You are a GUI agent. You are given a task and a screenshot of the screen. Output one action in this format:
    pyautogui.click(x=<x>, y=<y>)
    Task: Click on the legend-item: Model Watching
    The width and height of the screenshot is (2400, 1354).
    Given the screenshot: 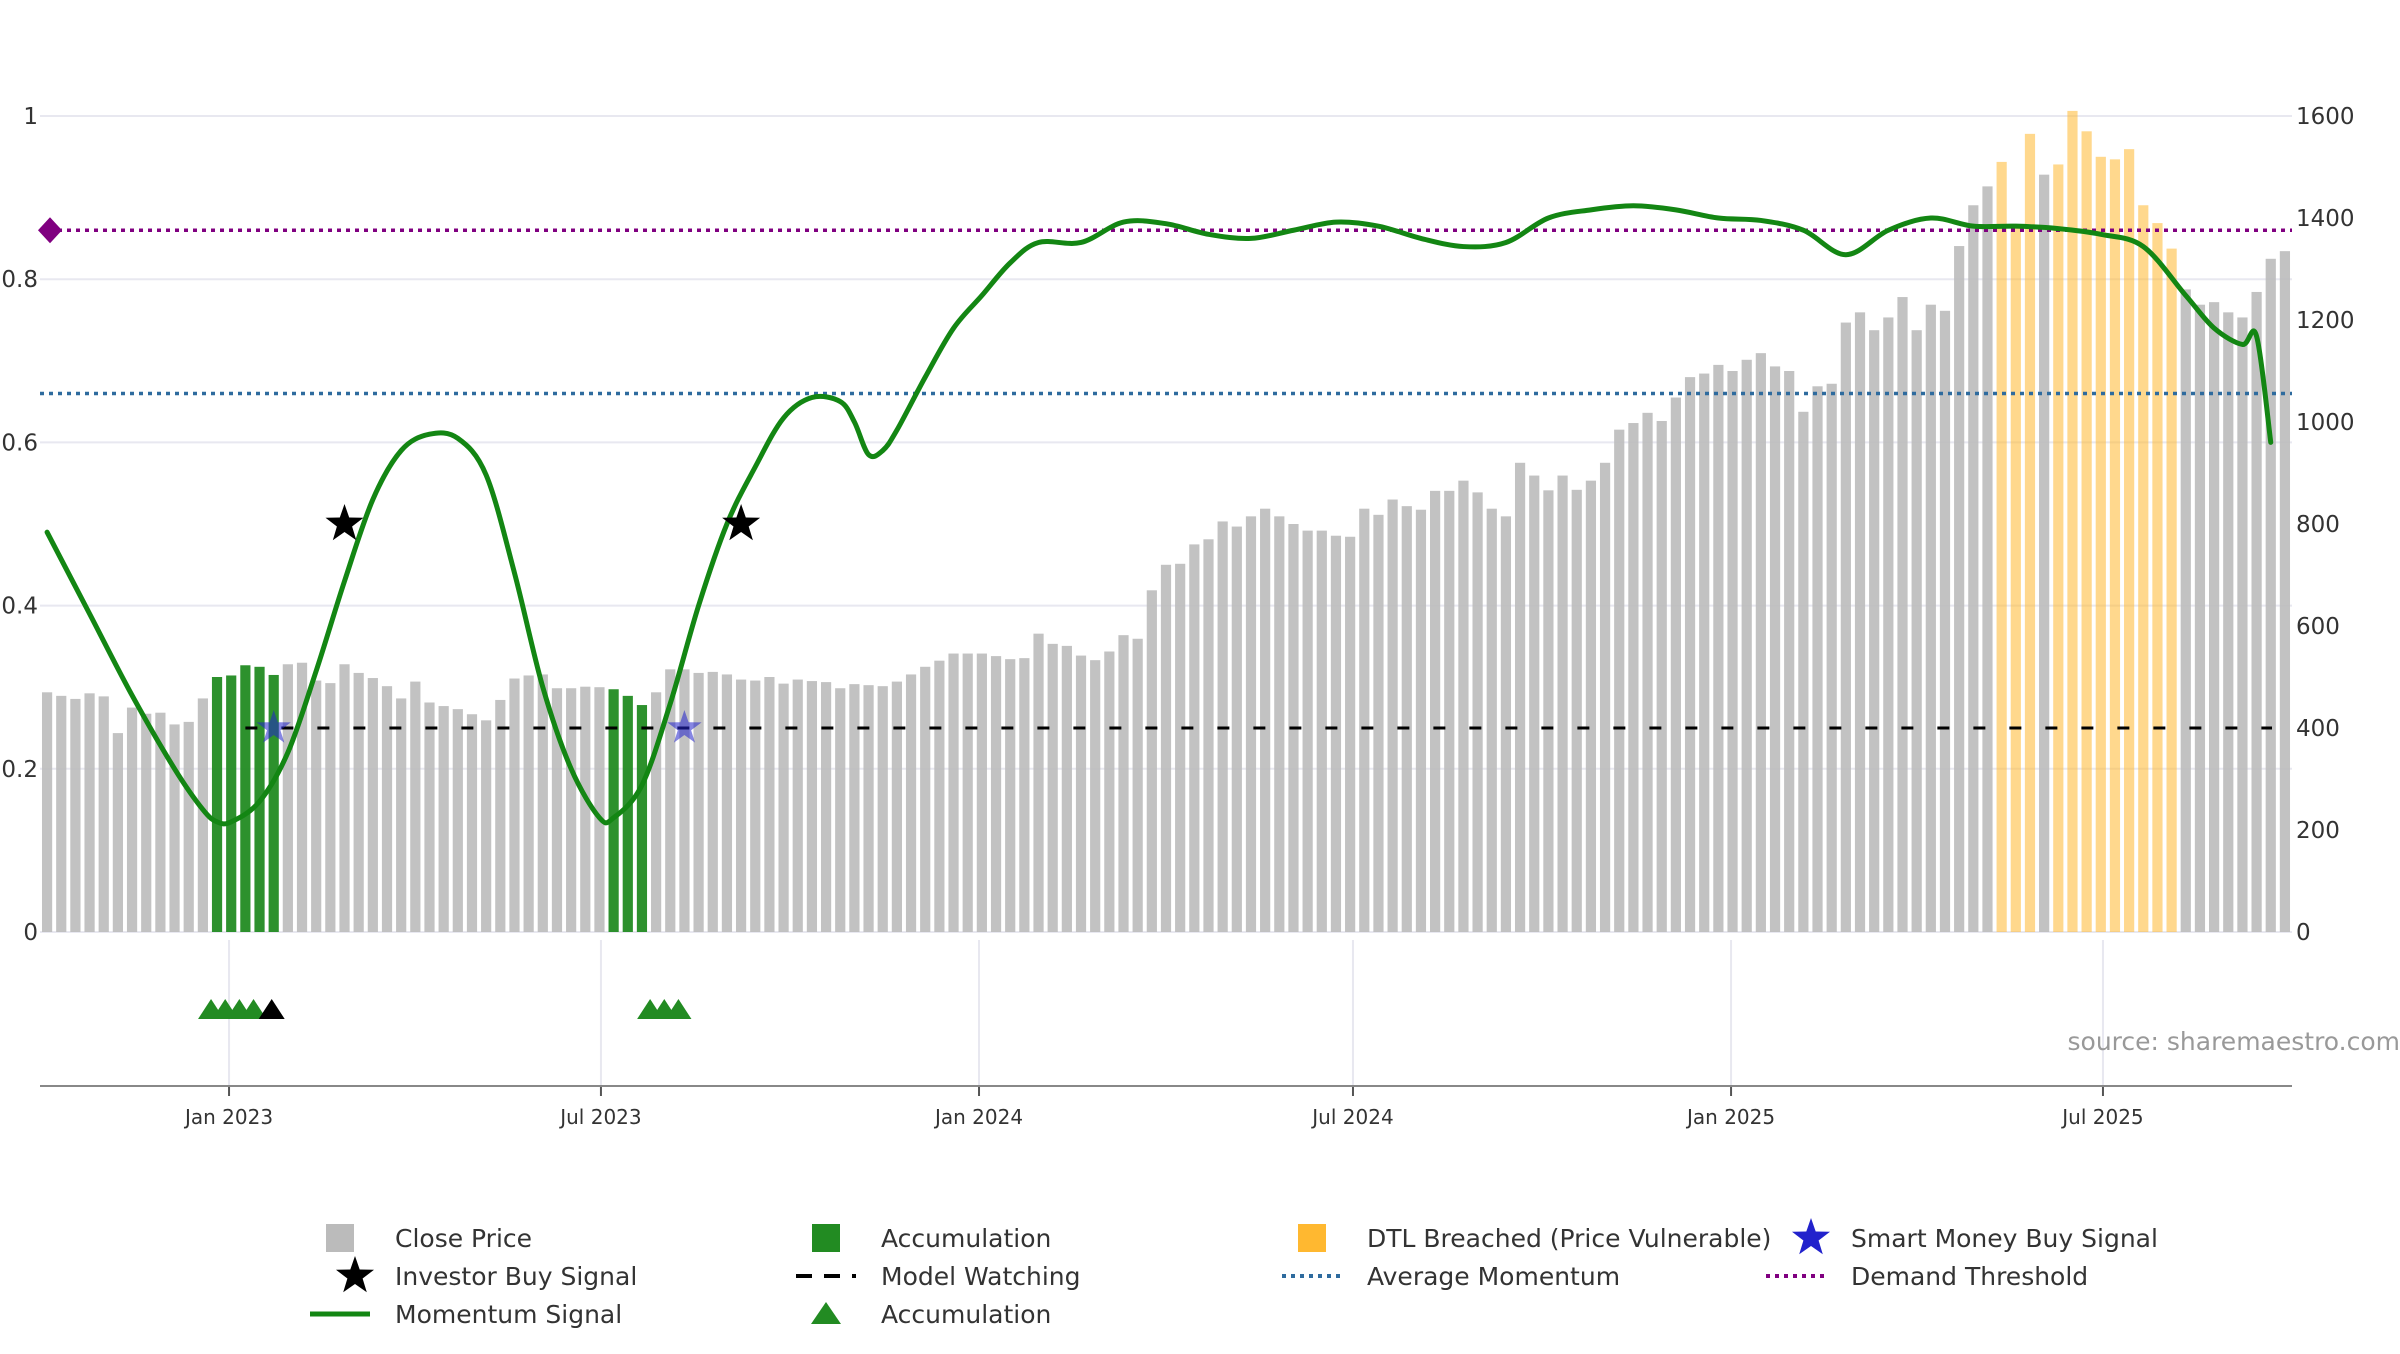 What is the action you would take?
    pyautogui.click(x=938, y=1276)
    